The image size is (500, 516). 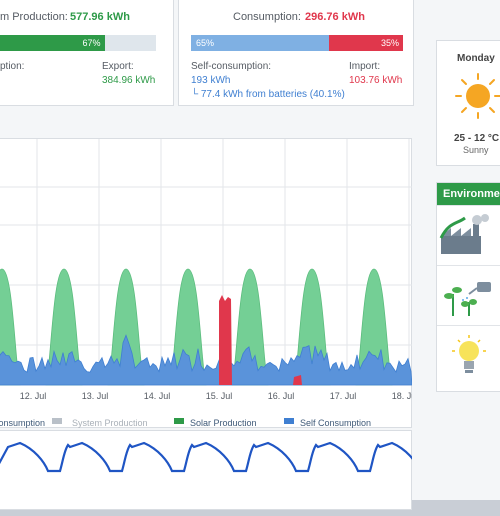 I want to click on legend-swatch-self, so click(x=289, y=421).